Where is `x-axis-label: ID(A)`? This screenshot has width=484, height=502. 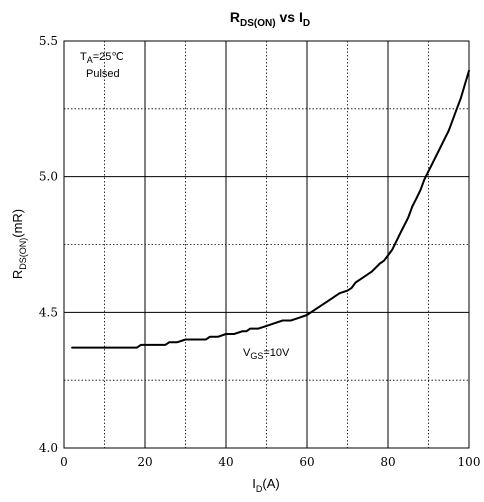 x-axis-label: ID(A) is located at coordinates (265, 485).